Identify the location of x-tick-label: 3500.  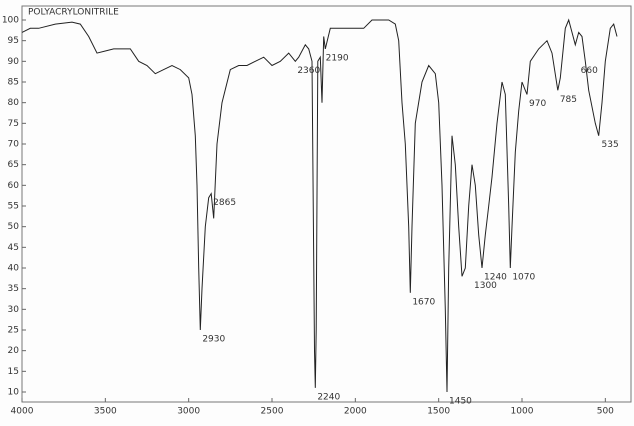
(105, 412).